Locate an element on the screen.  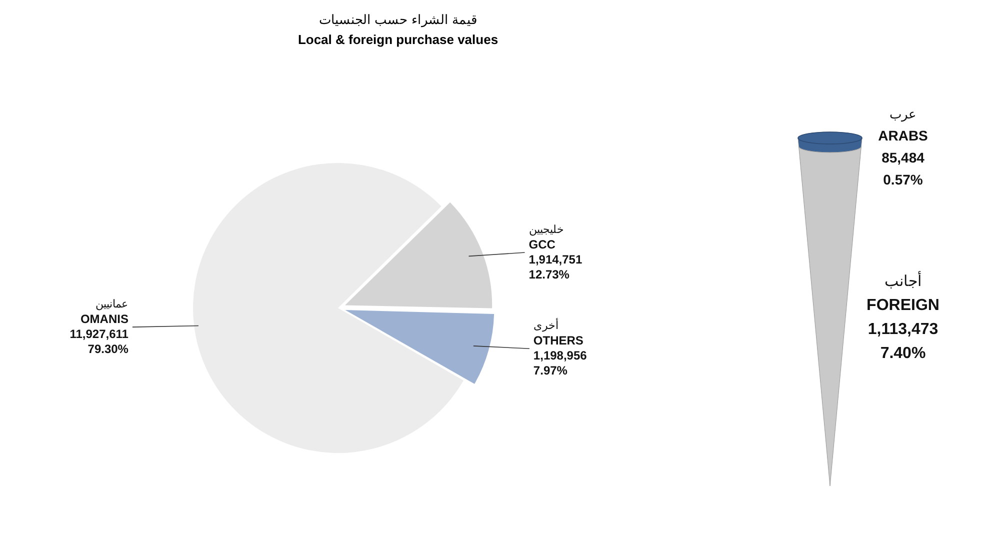
data-label: 1,914,751 12.73% is located at coordinates (555, 267).